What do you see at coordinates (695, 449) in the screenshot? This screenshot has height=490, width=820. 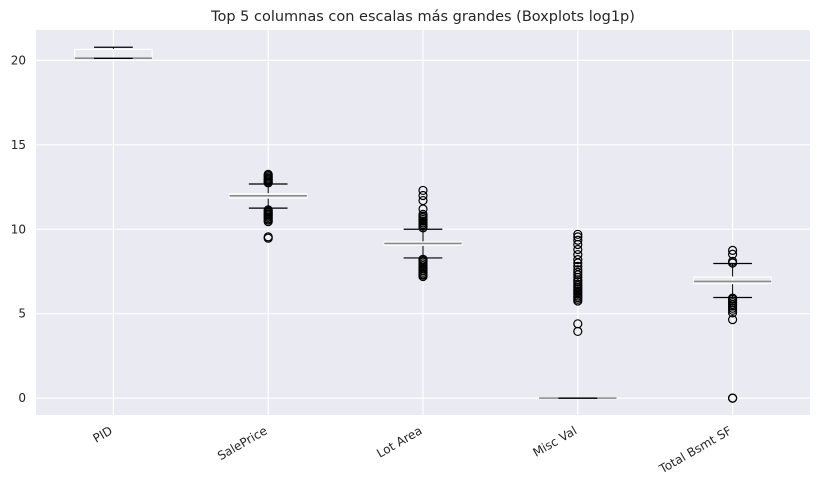 I see `x-tick-label: Total Bsmt SF` at bounding box center [695, 449].